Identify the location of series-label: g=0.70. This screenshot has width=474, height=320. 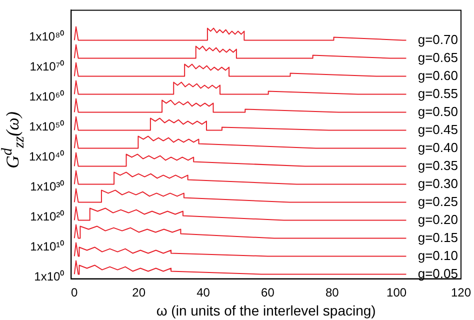
(438, 39).